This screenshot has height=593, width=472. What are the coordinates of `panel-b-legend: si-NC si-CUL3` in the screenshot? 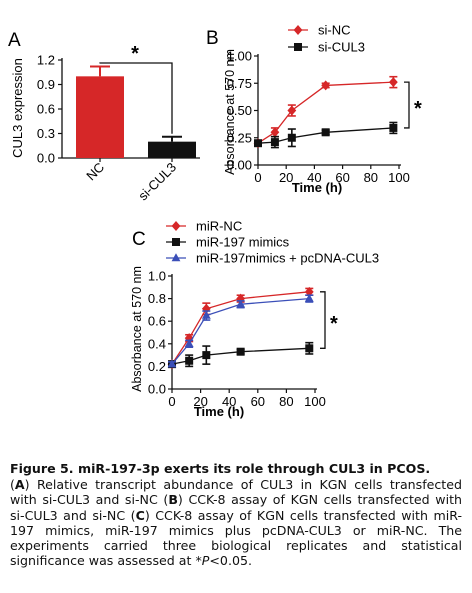 It's located at (326, 39).